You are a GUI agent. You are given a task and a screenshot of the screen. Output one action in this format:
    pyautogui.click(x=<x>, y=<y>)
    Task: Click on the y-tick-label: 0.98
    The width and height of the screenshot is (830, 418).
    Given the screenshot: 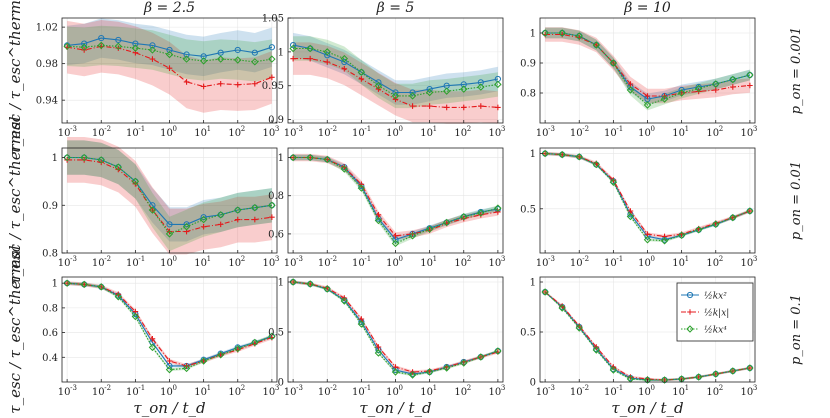 What is the action you would take?
    pyautogui.click(x=47, y=64)
    